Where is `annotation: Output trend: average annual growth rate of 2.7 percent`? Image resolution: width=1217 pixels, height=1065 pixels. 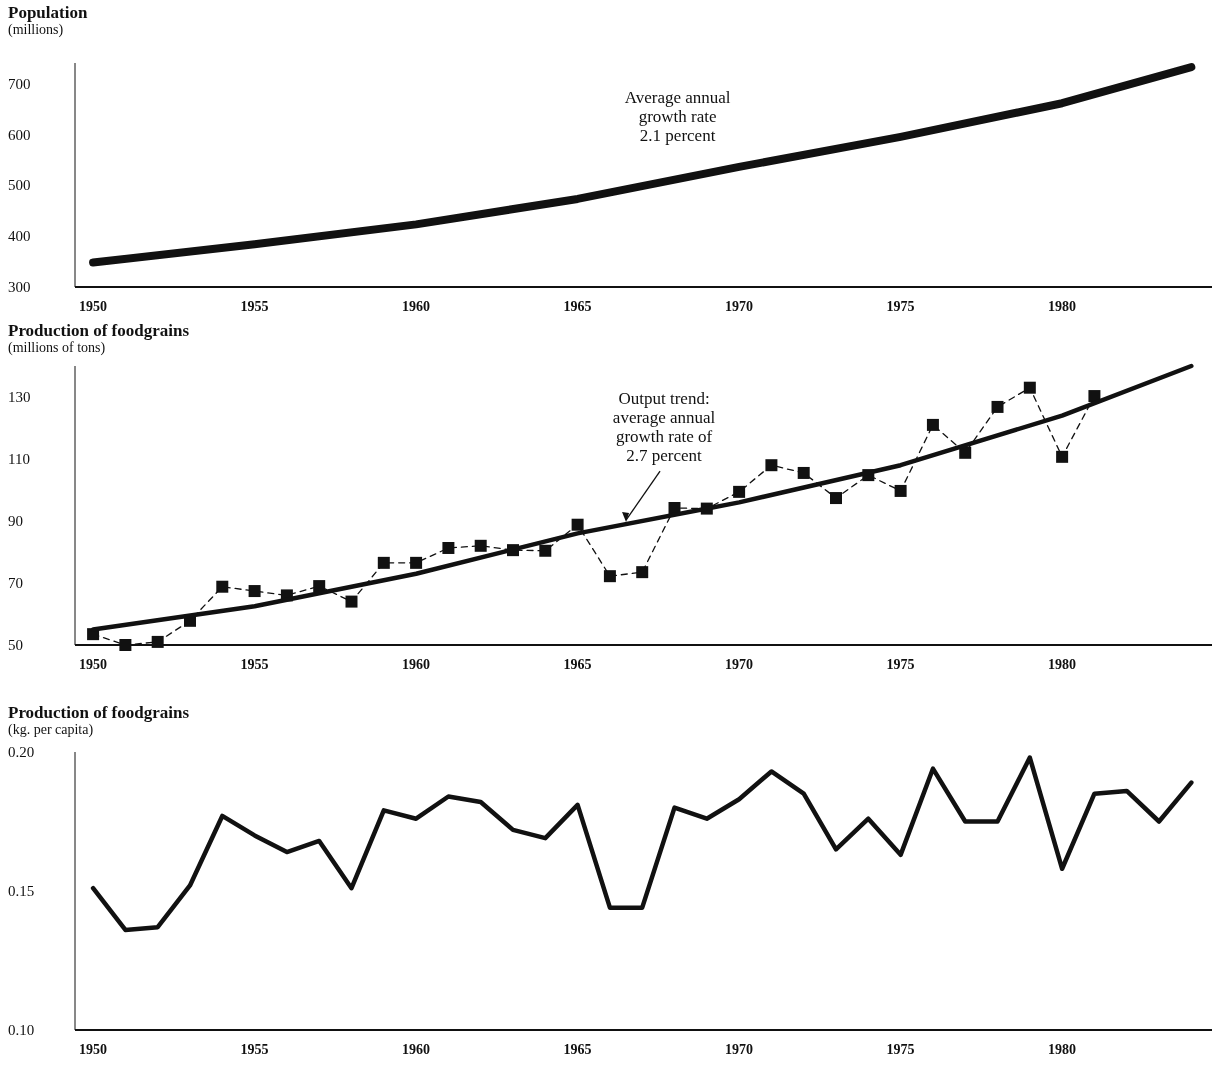 annotation: Output trend: average annual growth rate of 2.7 percent is located at coordinates (664, 427).